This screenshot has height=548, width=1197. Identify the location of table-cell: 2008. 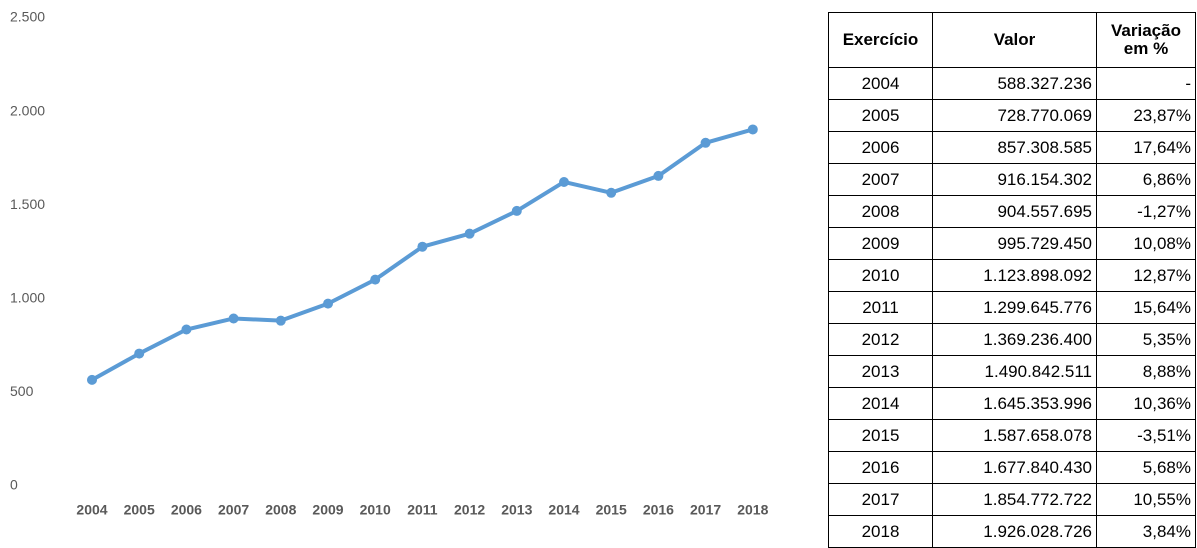
(880, 211).